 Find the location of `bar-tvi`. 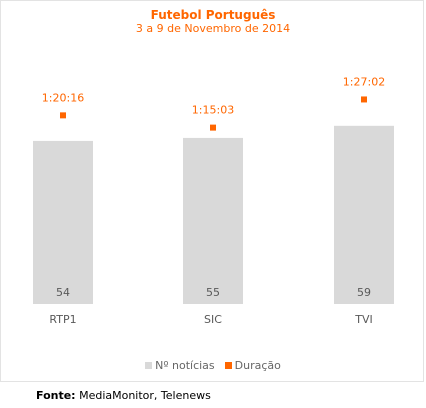

bar-tvi is located at coordinates (364, 214).